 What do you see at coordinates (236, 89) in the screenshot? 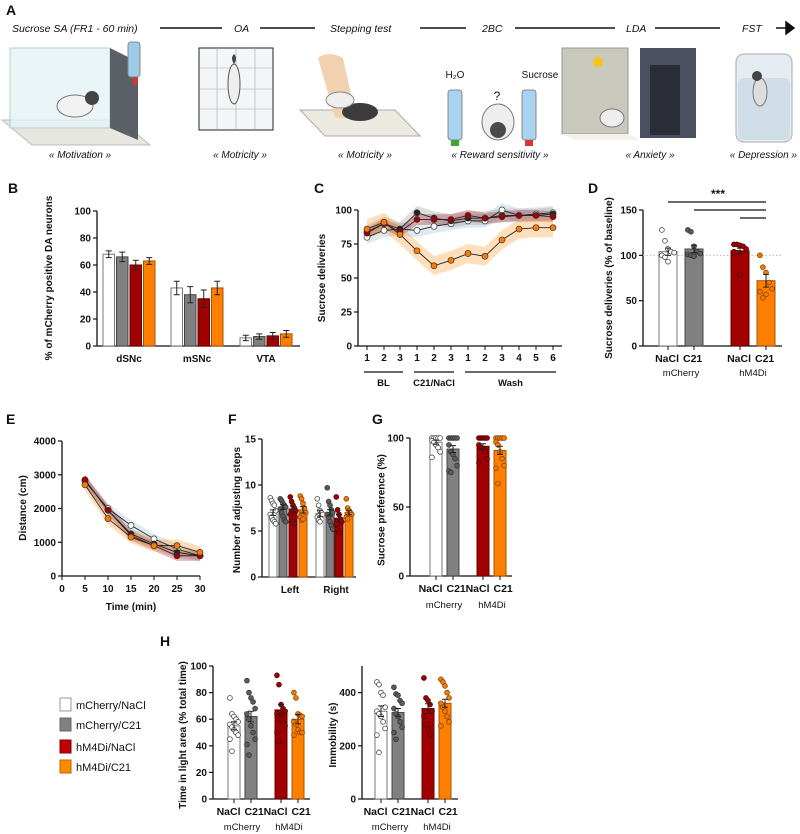
I see `illustration-open-arena` at bounding box center [236, 89].